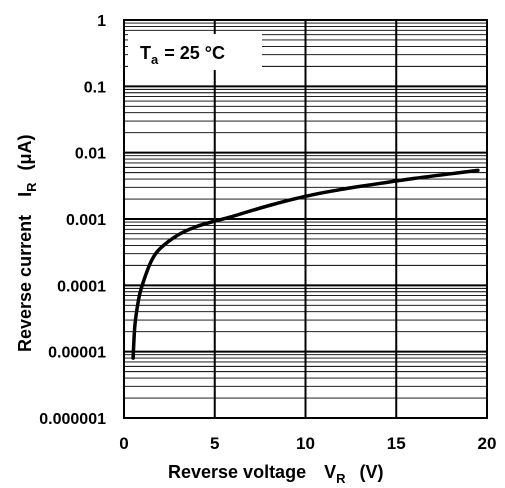 This screenshot has height=488, width=505. Describe the element at coordinates (101, 21) in the screenshot. I see `y-tick-label: 1` at that location.